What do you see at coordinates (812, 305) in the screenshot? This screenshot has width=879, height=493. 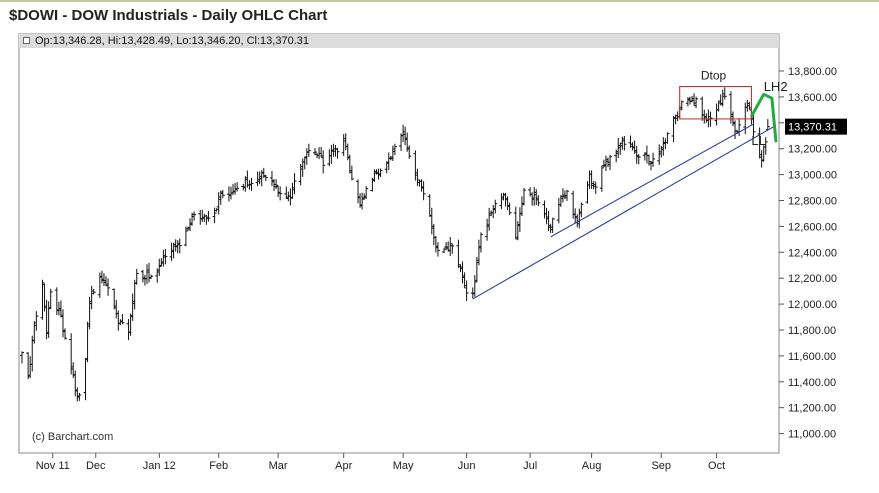 I see `y-tick-label: 12,000.00` at bounding box center [812, 305].